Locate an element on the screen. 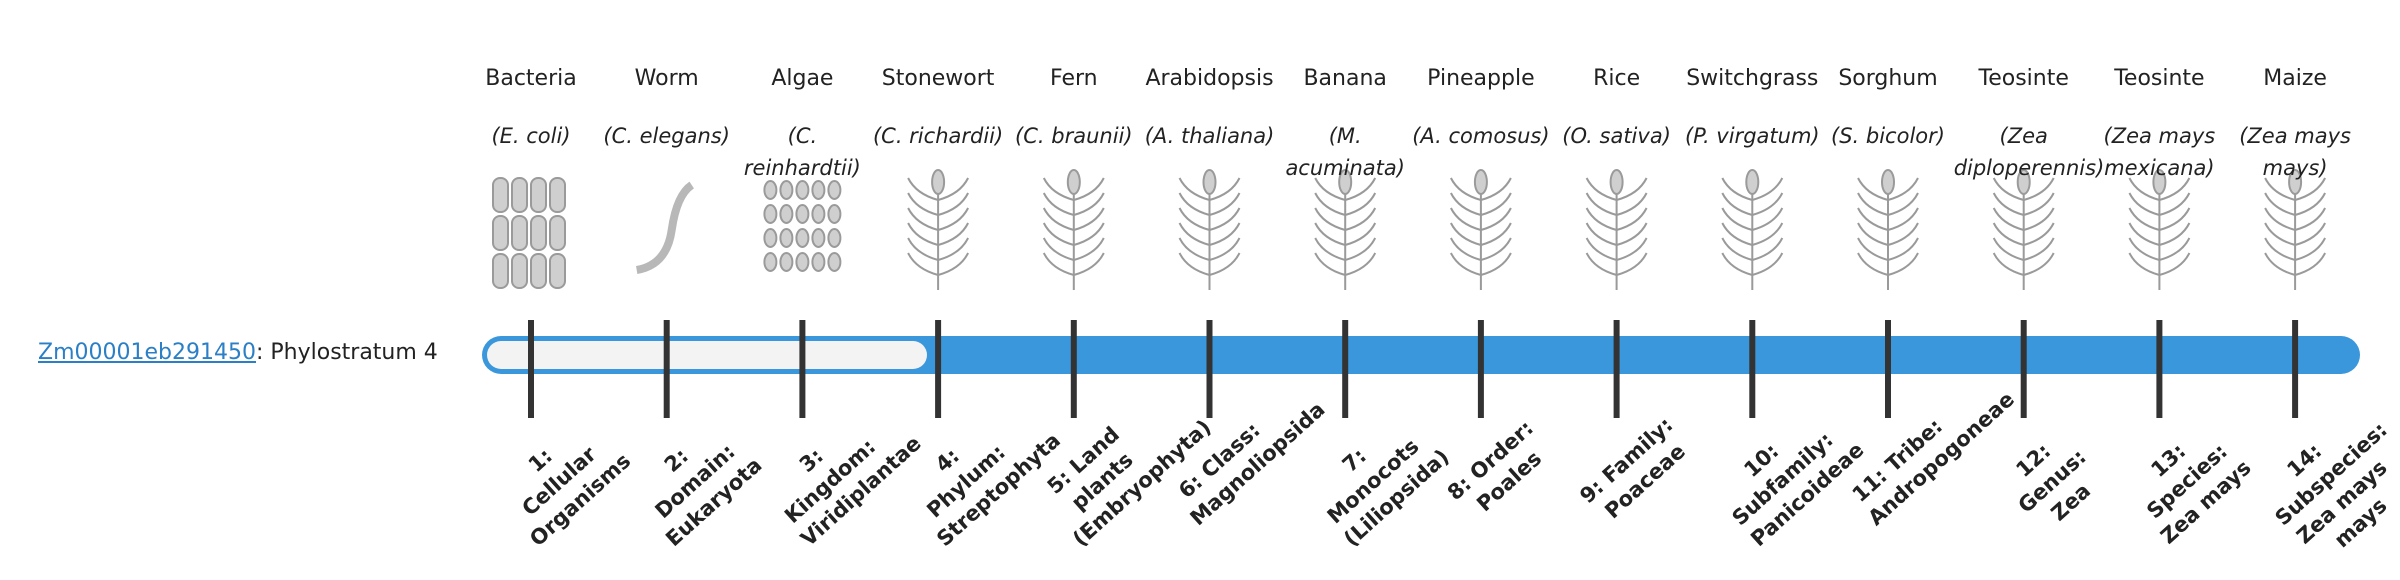  species-name: (A. comosus) is located at coordinates (1481, 136).